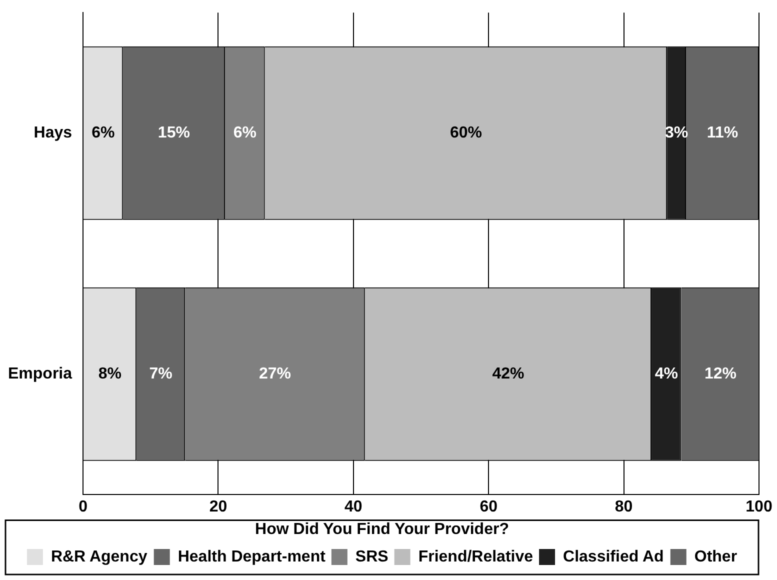  What do you see at coordinates (623, 507) in the screenshot?
I see `x-tick-label: 80` at bounding box center [623, 507].